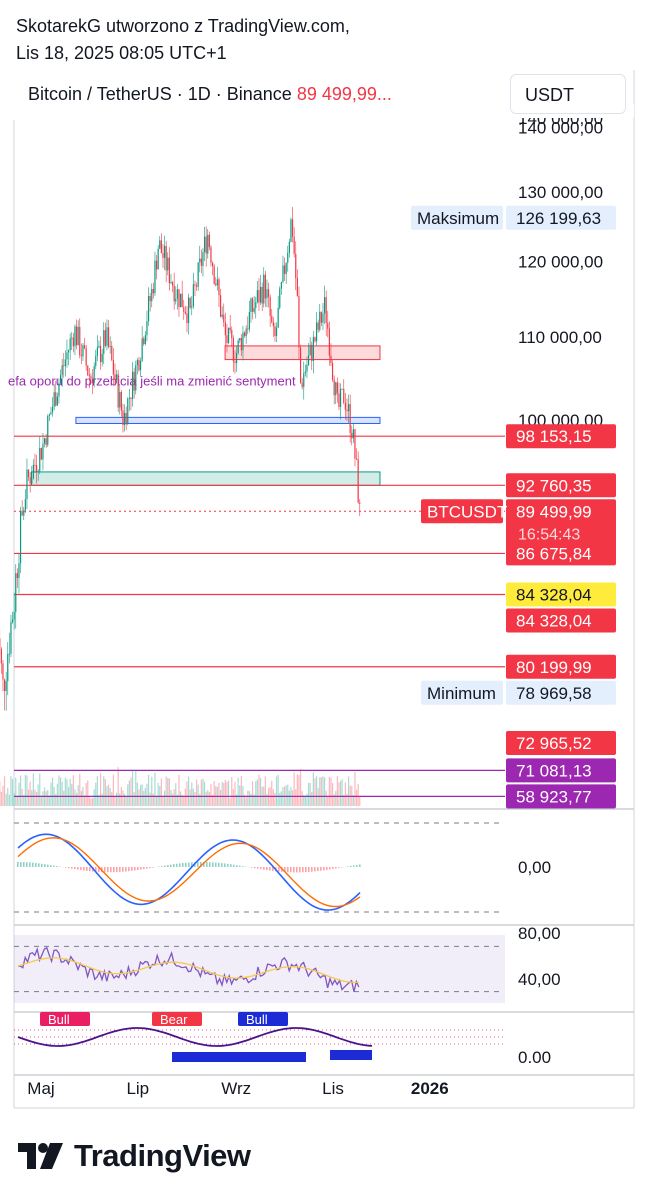 This screenshot has height=1200, width=649. What do you see at coordinates (137, 1088) in the screenshot?
I see `x-tick-1: Lip` at bounding box center [137, 1088].